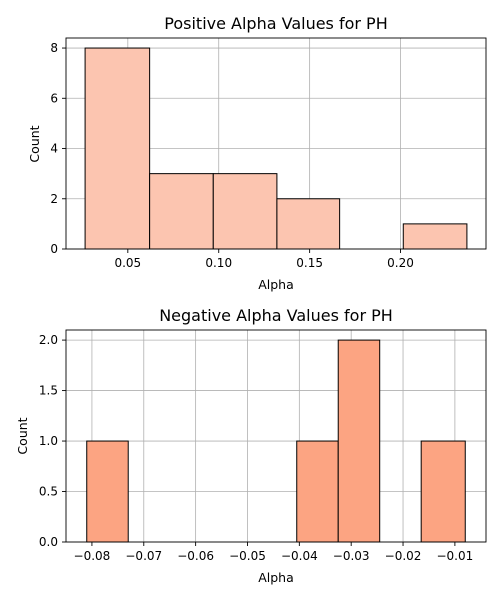 This screenshot has height=600, width=500. What do you see at coordinates (48, 542) in the screenshot?
I see `y-tick-label: 0.0` at bounding box center [48, 542].